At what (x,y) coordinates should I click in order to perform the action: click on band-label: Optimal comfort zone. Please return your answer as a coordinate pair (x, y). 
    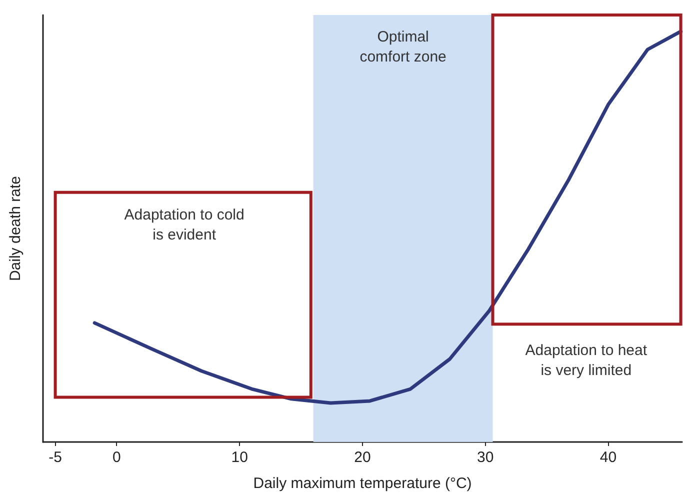
    Looking at the image, I should click on (403, 47).